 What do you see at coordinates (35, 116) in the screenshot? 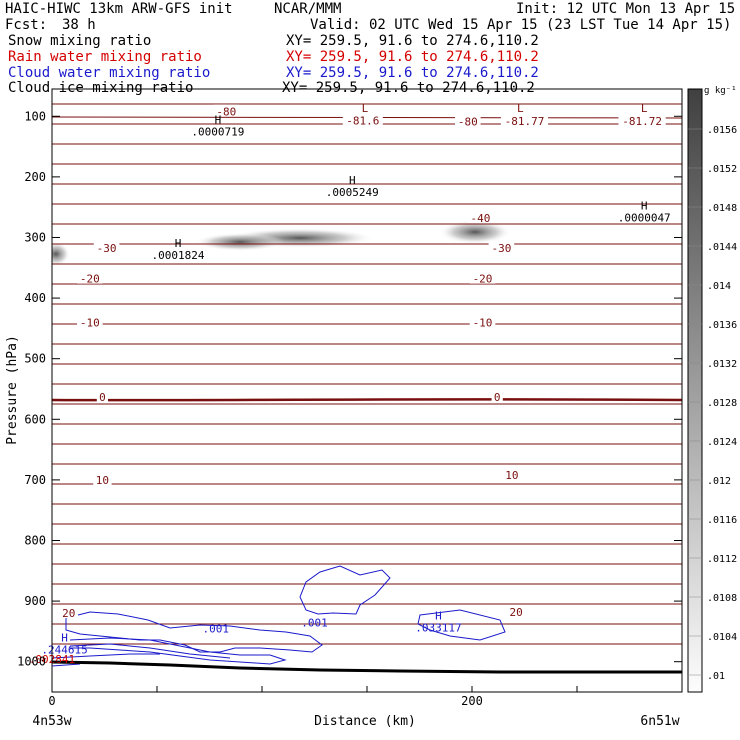
I see `y-tick-label: 100` at bounding box center [35, 116].